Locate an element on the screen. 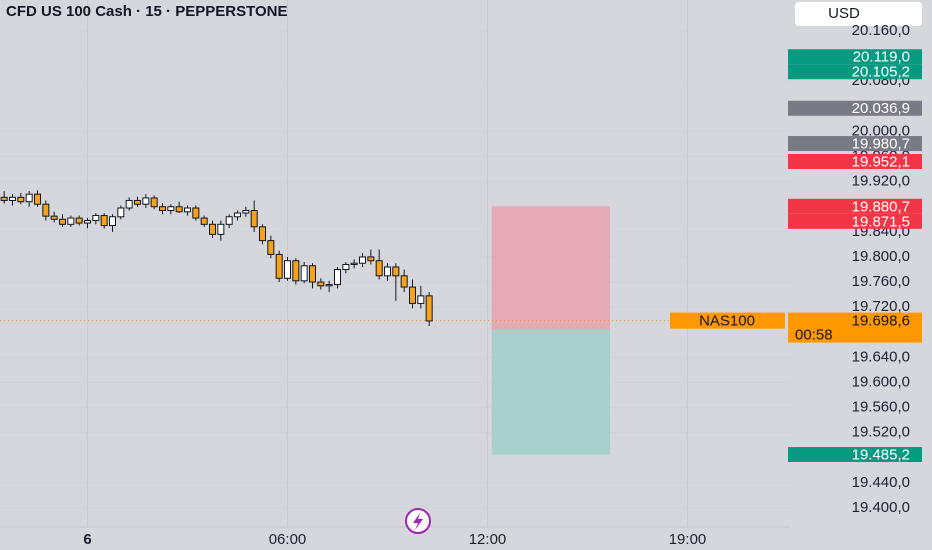 This screenshot has height=550, width=932. y-tick-label: 19.640,0 is located at coordinates (881, 356).